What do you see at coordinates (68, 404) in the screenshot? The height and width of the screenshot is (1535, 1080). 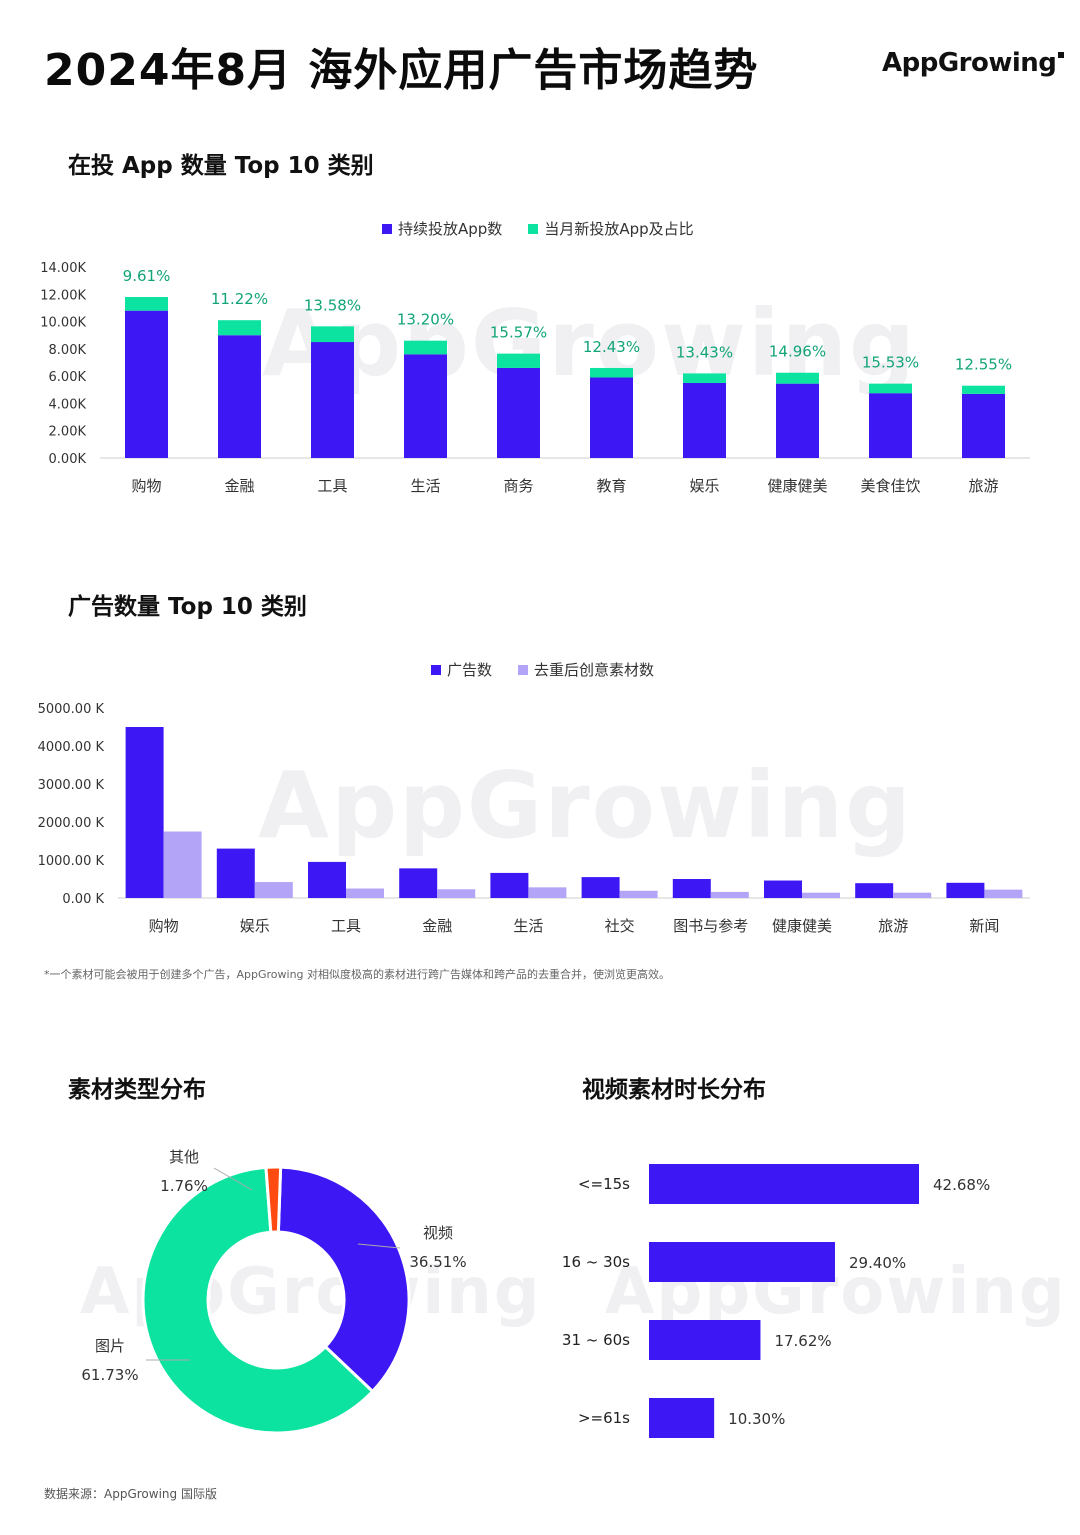 I see `y-tick-label: 4.00K` at bounding box center [68, 404].